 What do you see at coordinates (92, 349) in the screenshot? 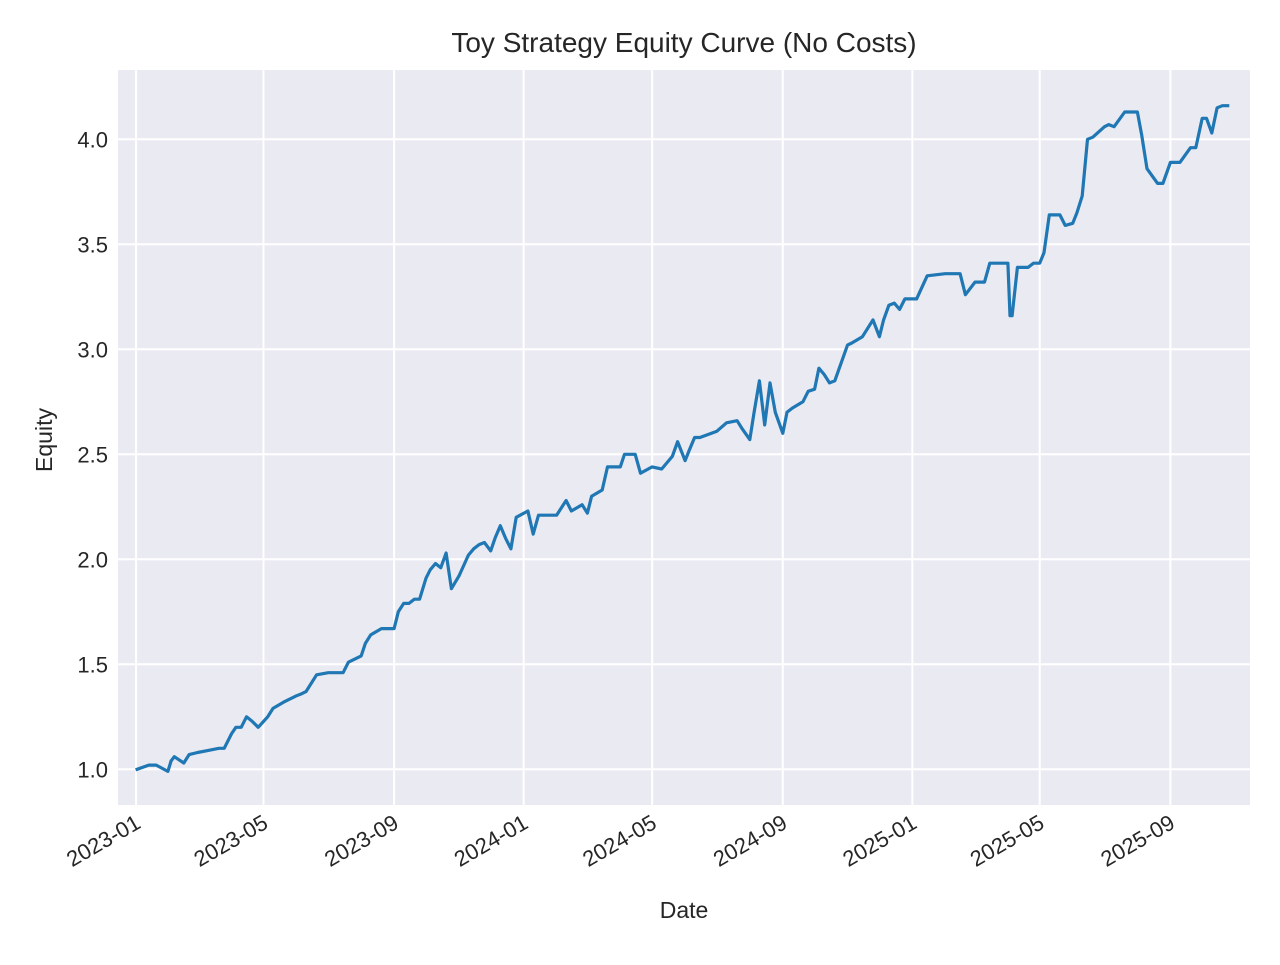
I see `y-tick-label: 3.0` at bounding box center [92, 349].